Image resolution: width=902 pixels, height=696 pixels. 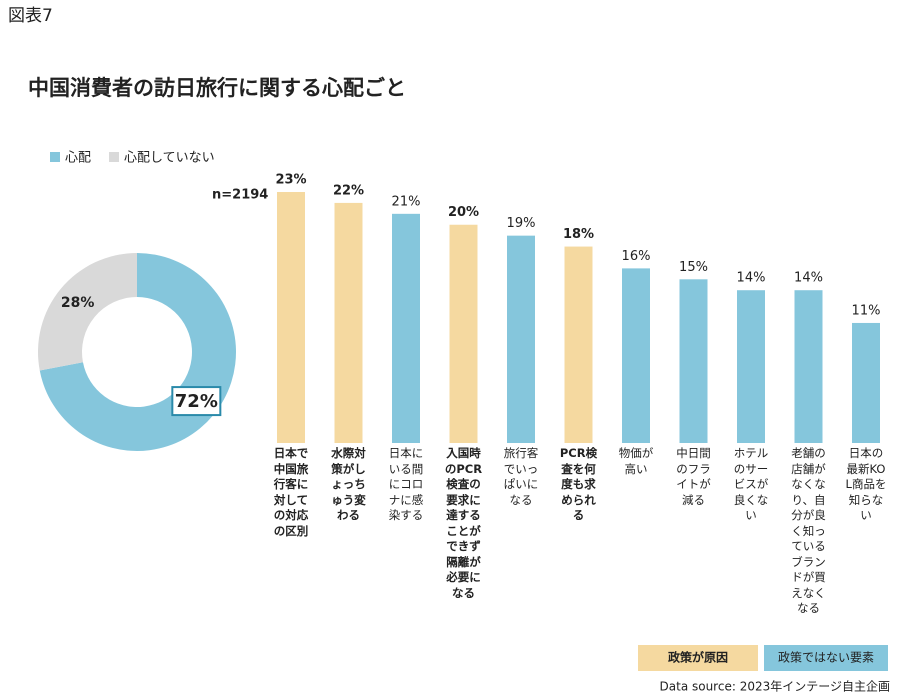 I want to click on x-tick-label: ホテルのサービスが良くない, so click(x=751, y=484).